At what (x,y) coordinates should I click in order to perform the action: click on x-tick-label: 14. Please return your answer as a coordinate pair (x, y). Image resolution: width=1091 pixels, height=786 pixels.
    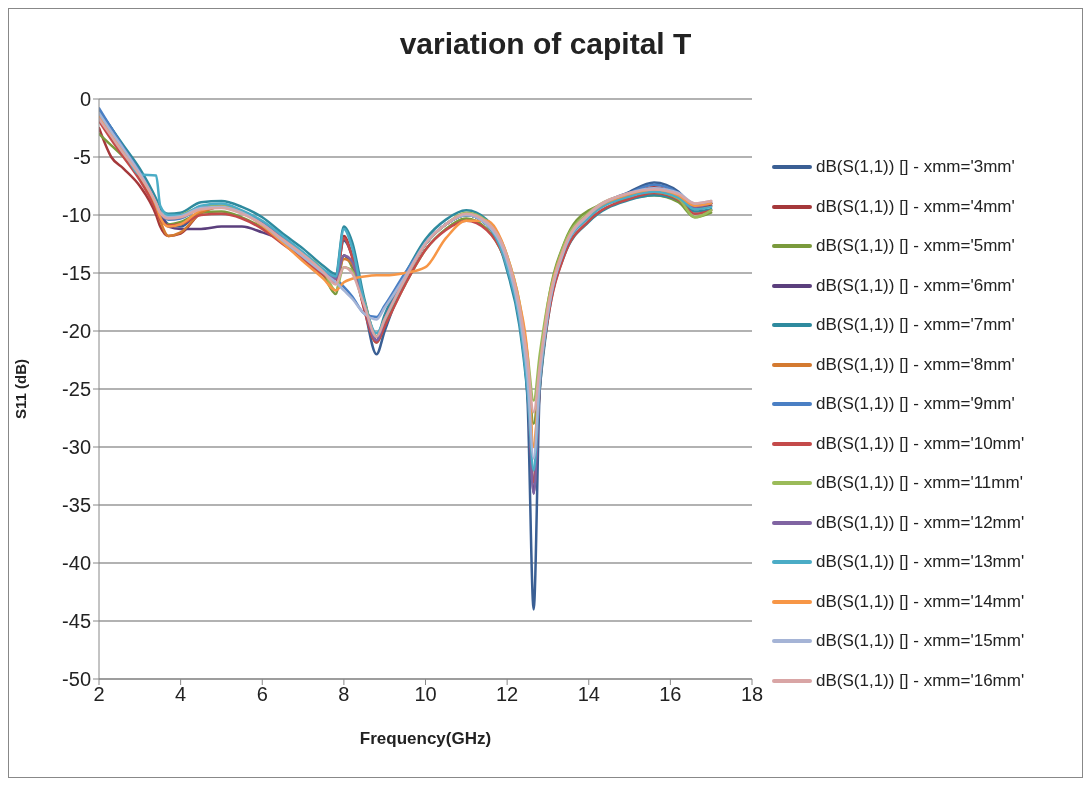
    Looking at the image, I should click on (588, 694).